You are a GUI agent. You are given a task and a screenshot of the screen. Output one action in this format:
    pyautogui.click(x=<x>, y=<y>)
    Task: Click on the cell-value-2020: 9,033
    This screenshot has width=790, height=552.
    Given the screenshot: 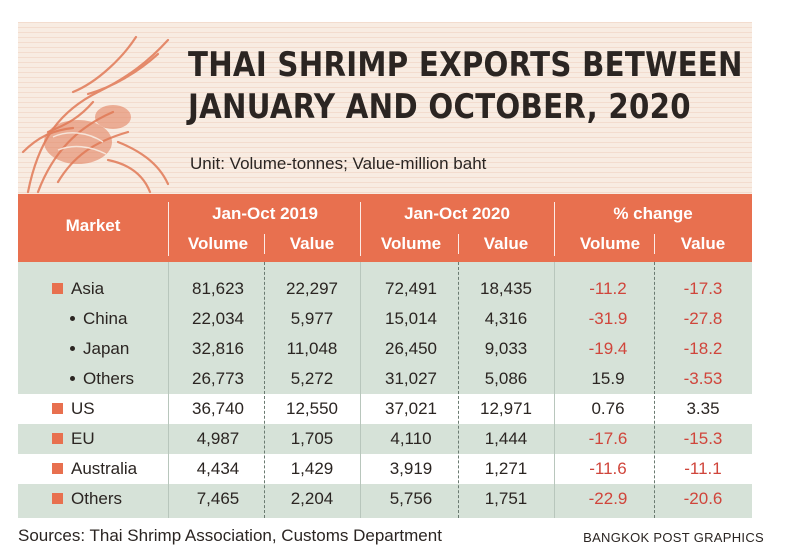 What is the action you would take?
    pyautogui.click(x=506, y=348)
    